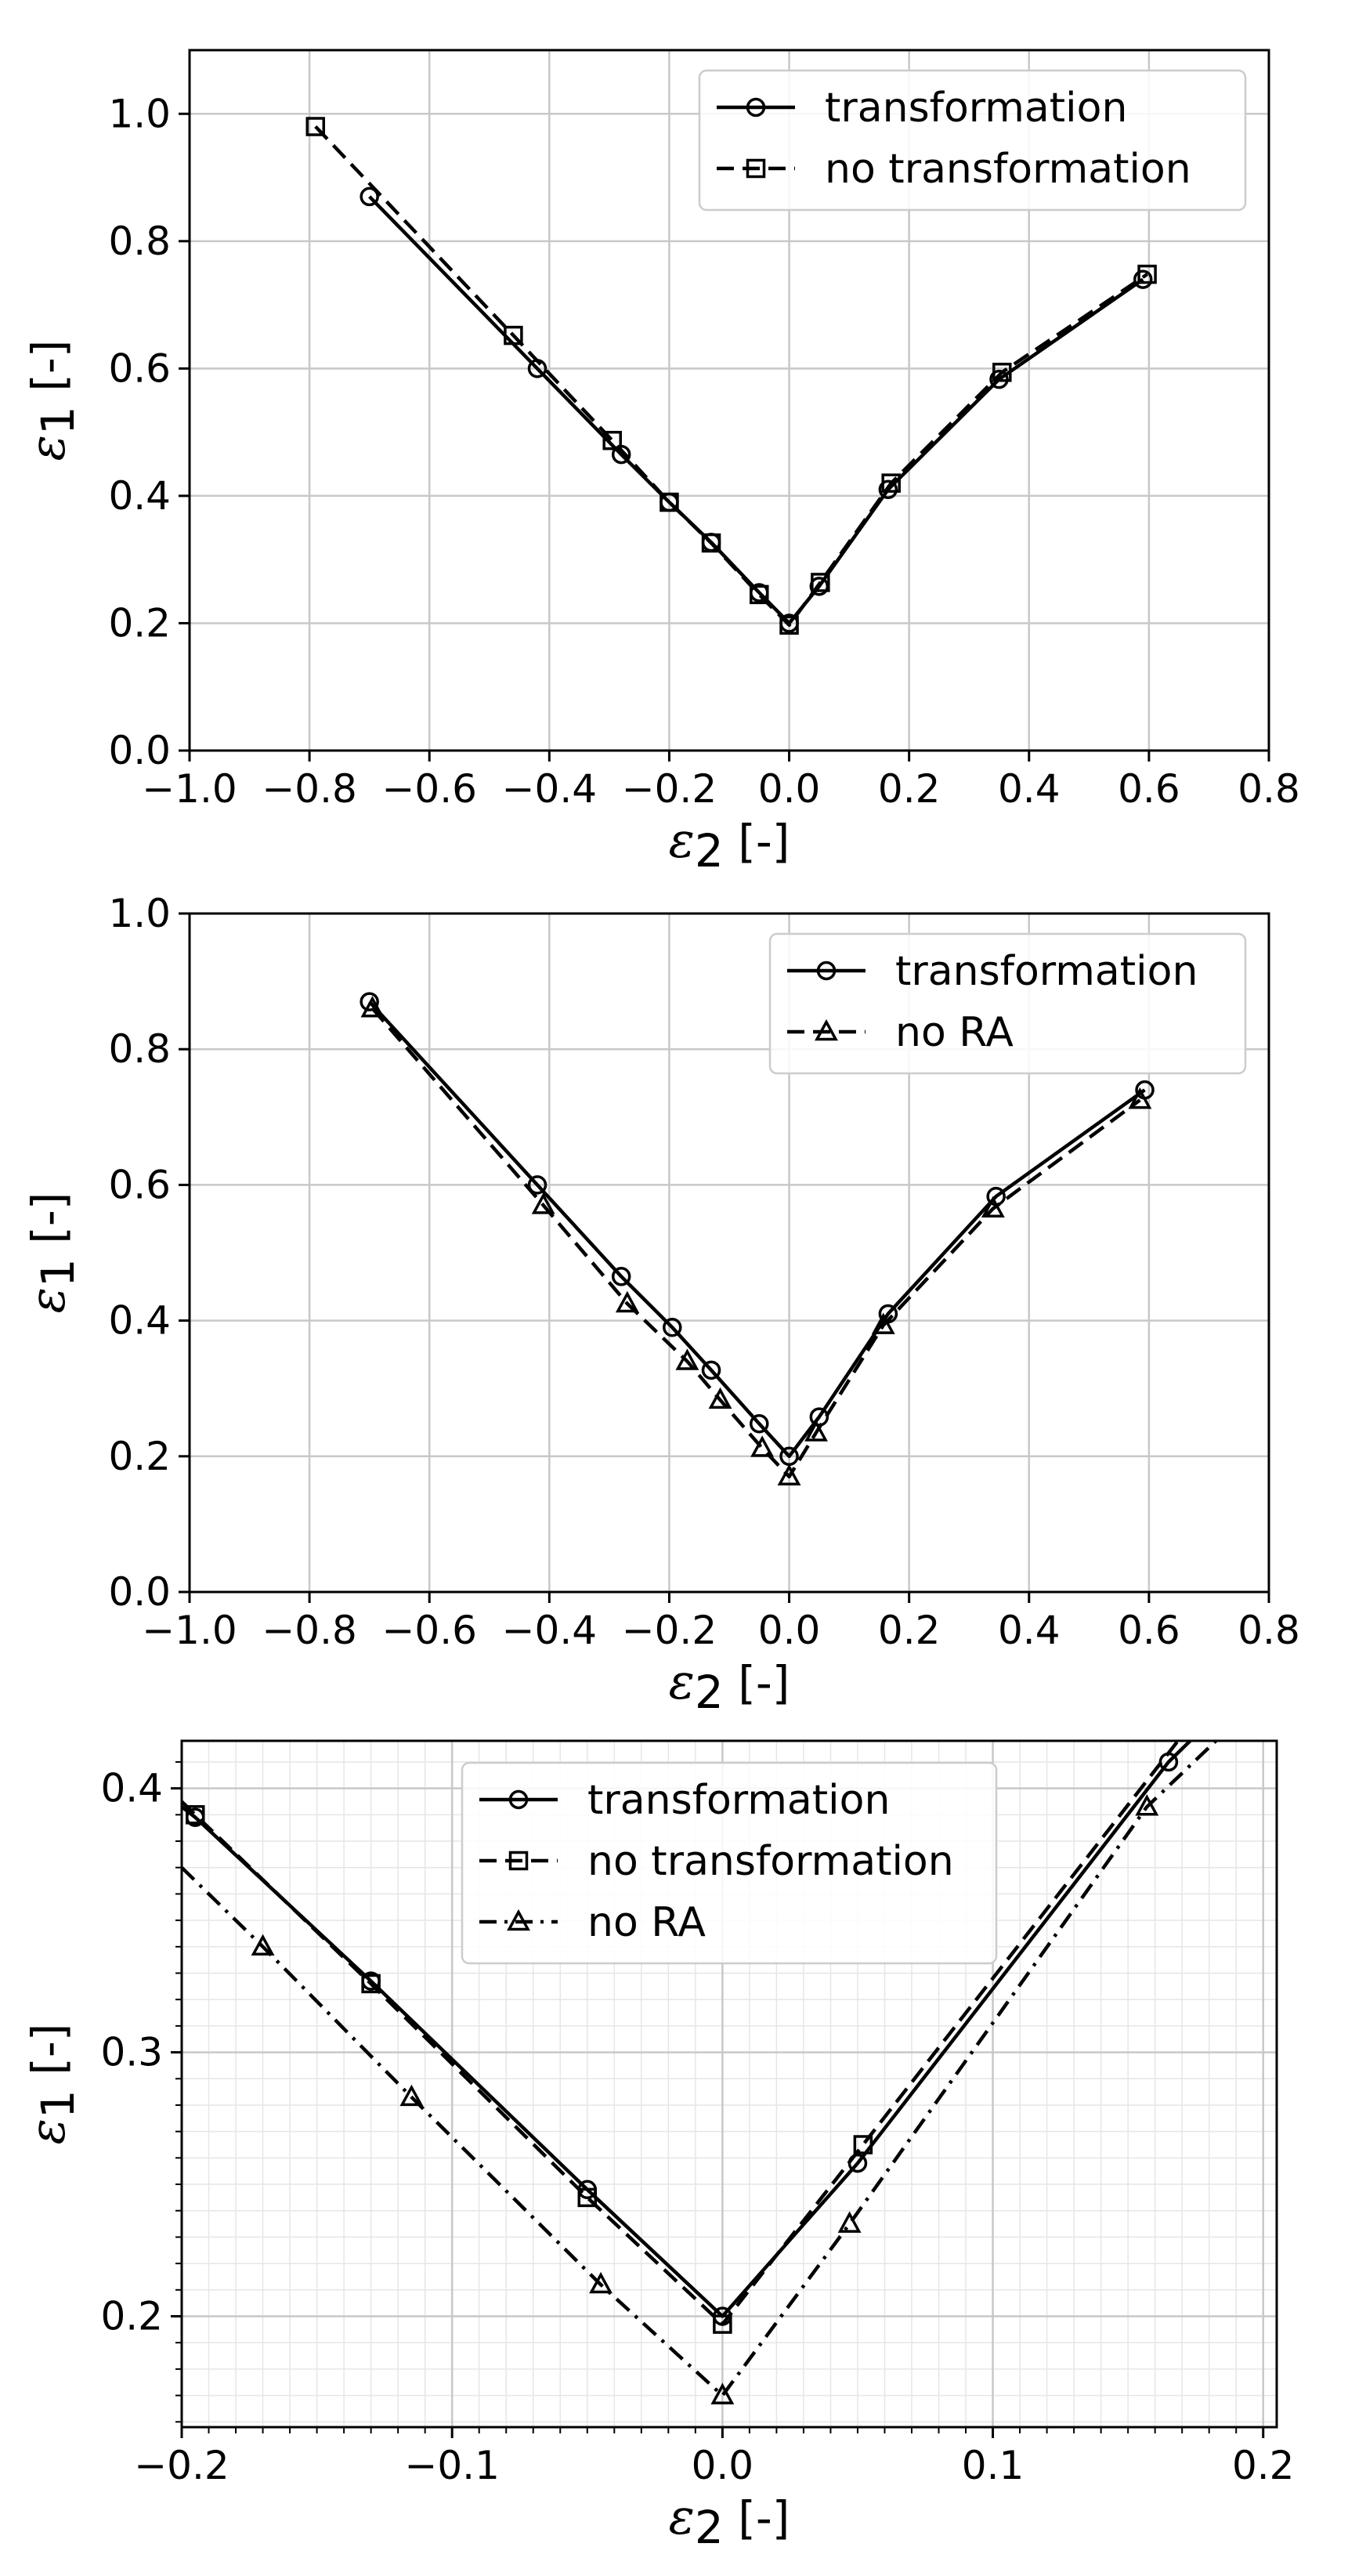 The width and height of the screenshot is (1366, 2576). What do you see at coordinates (756, 107) in the screenshot?
I see `legend-marker-circle` at bounding box center [756, 107].